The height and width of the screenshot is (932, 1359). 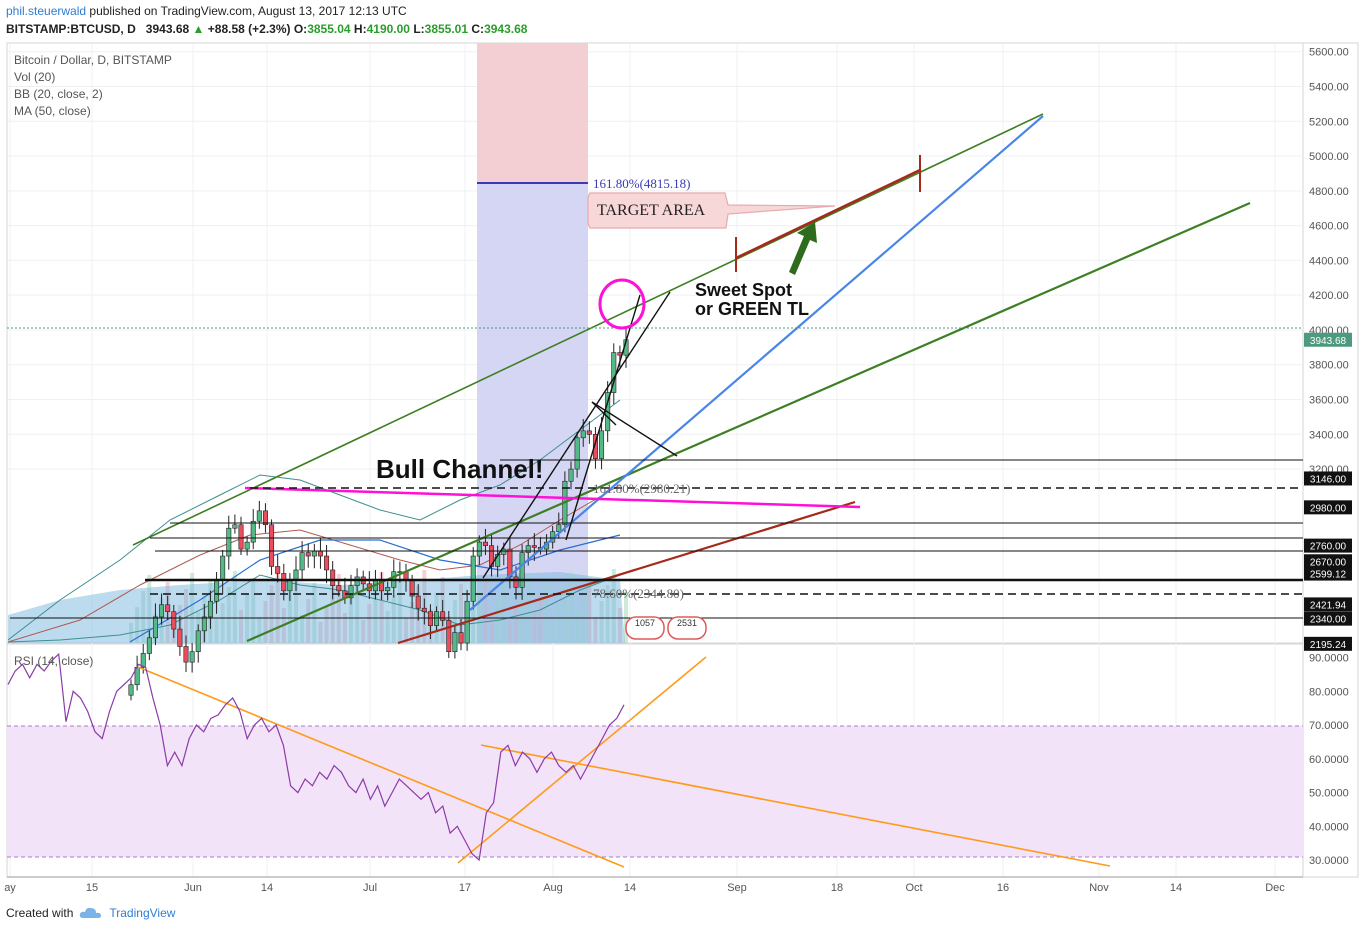 I want to click on rsi-axis-label: 80.0000, so click(x=1329, y=692).